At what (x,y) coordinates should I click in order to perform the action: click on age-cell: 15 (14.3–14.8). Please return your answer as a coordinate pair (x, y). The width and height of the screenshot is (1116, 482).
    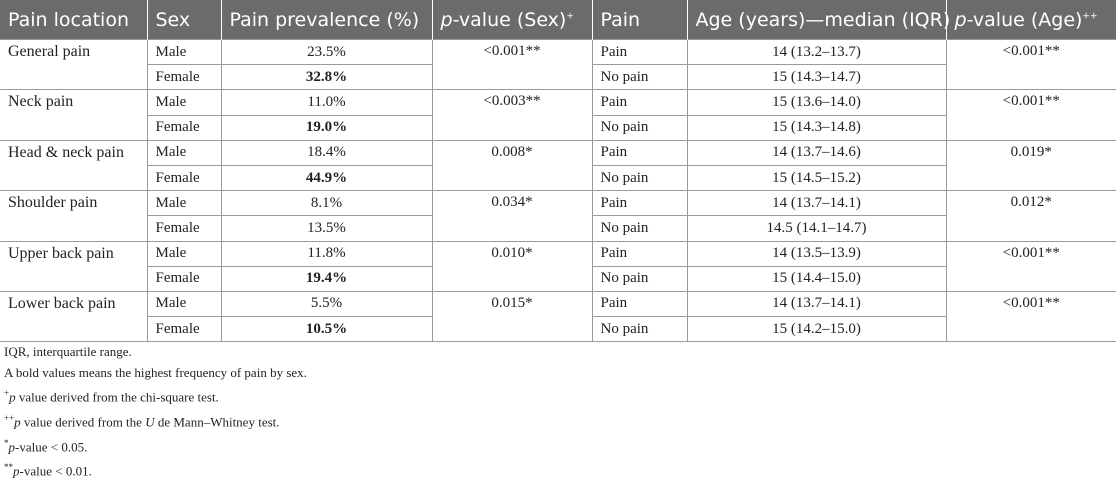
    Looking at the image, I should click on (816, 127).